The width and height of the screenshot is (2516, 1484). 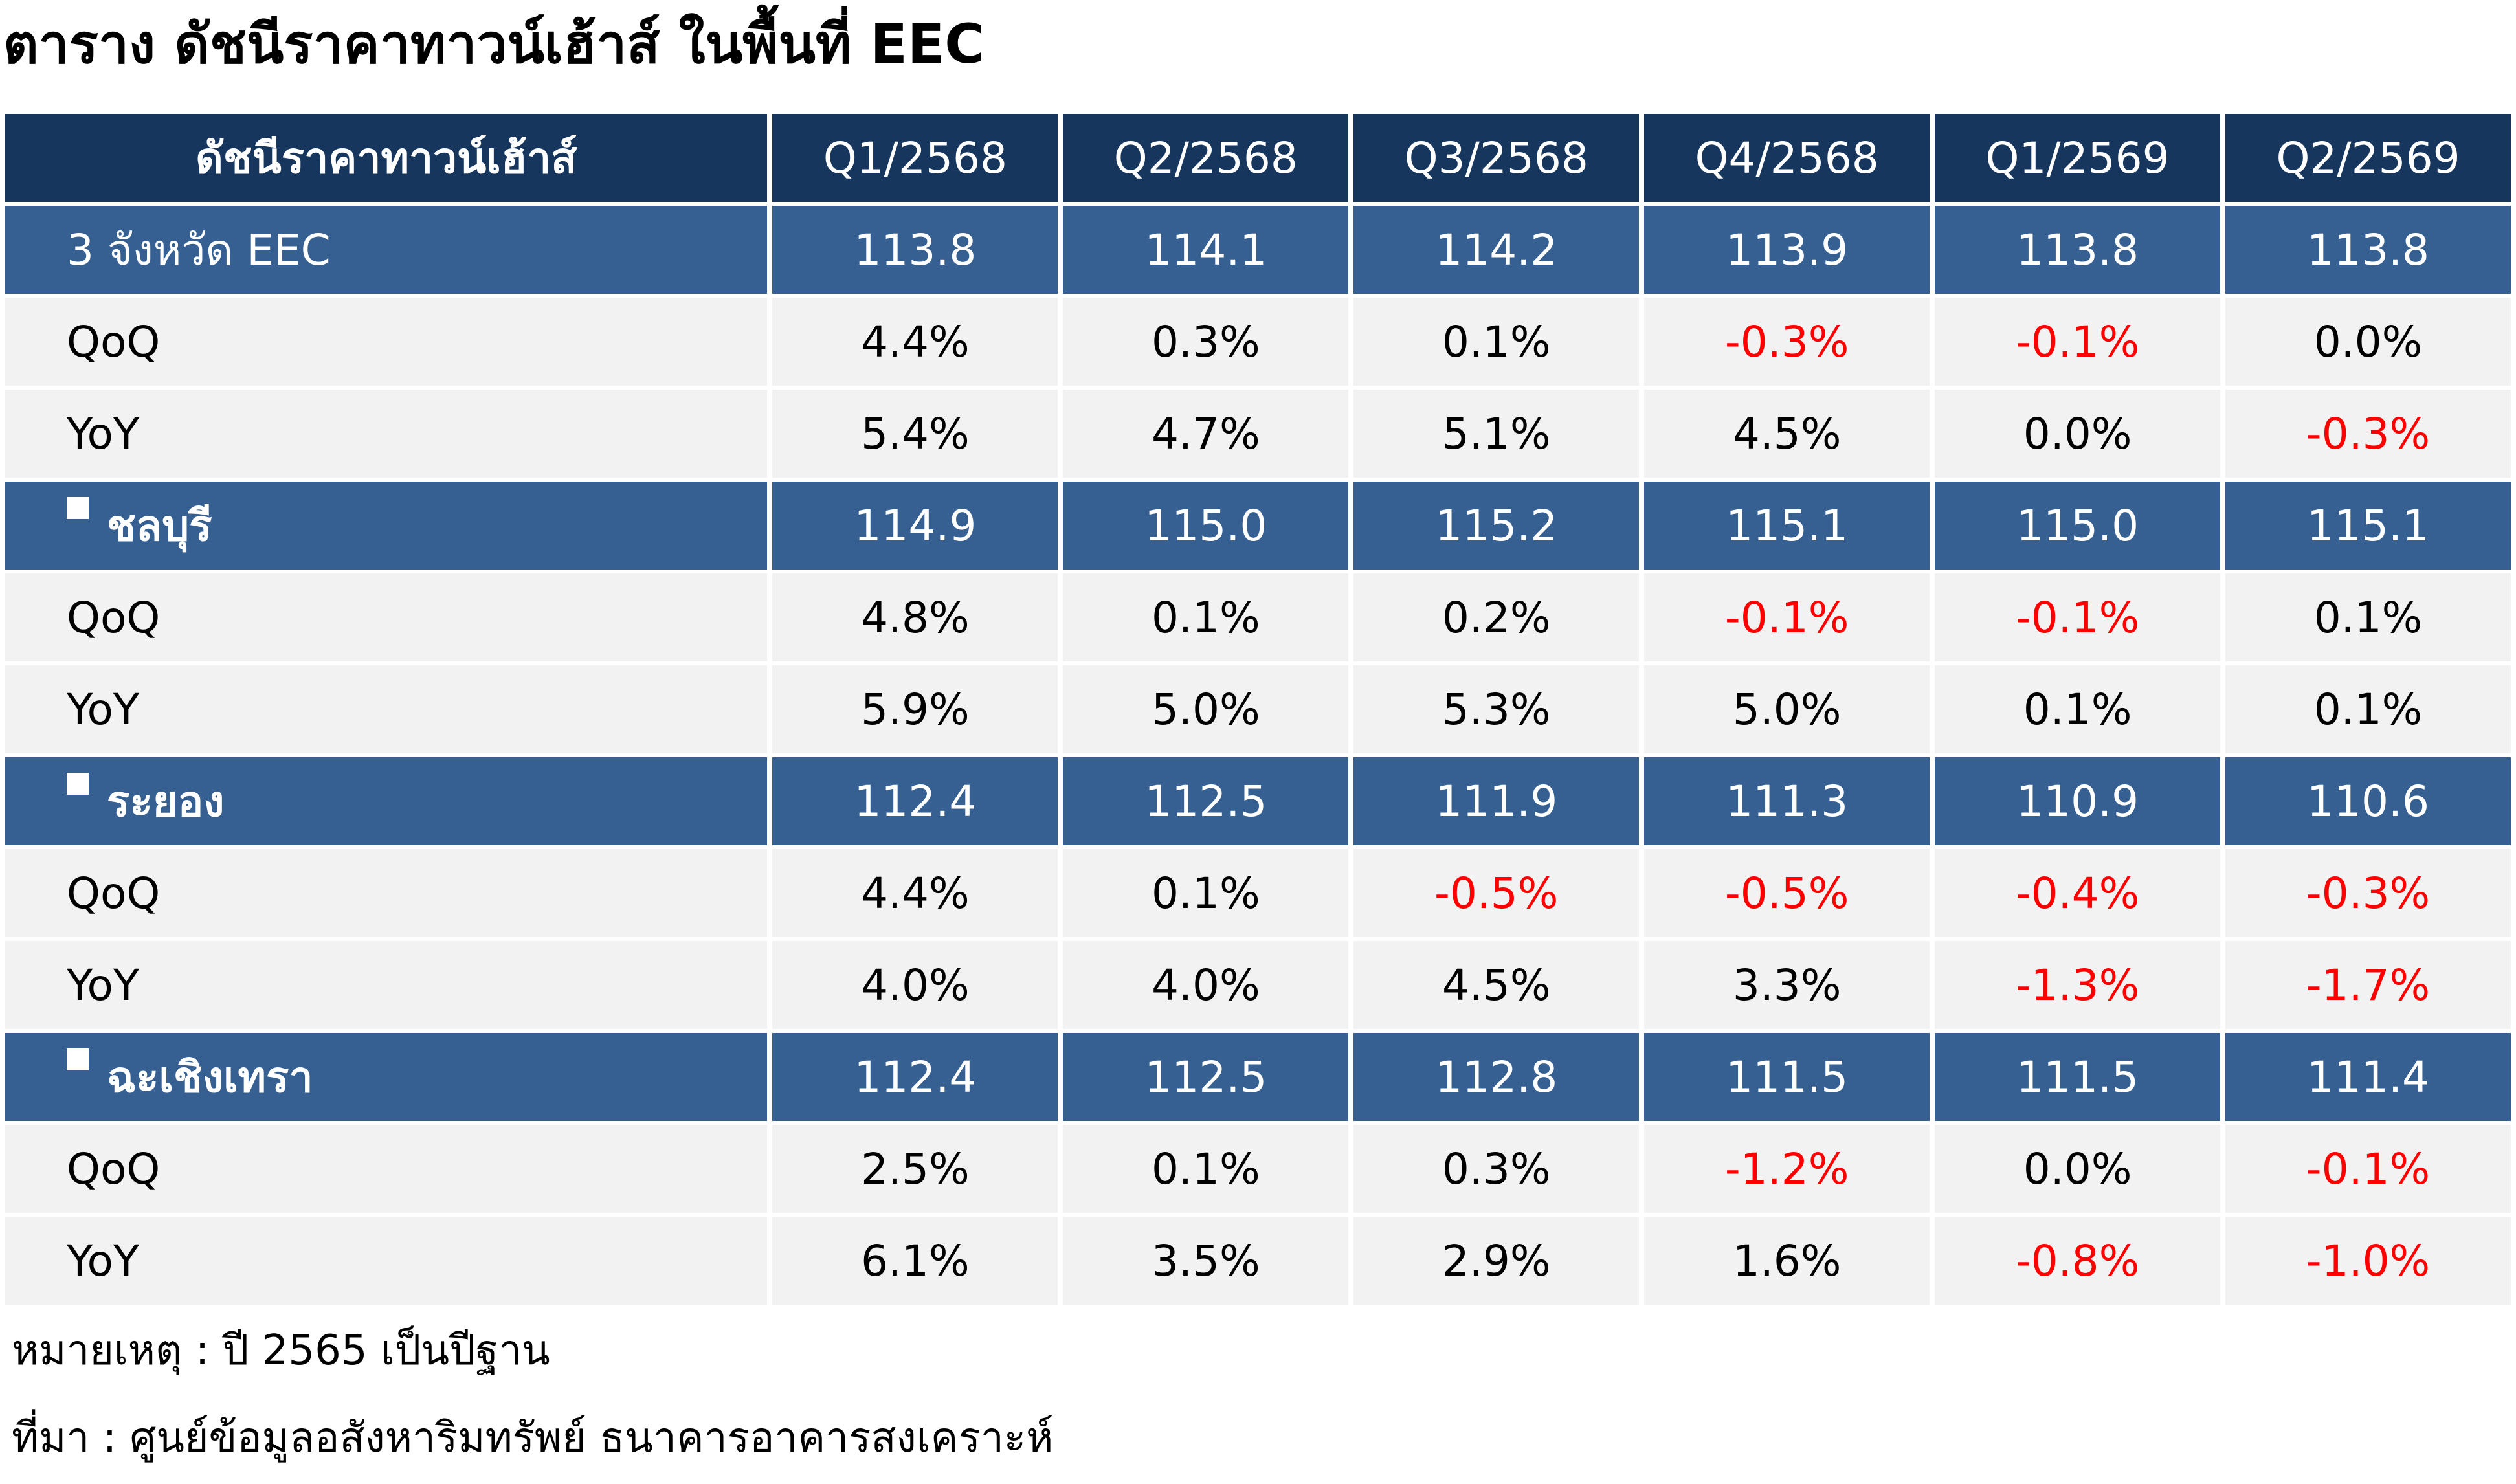 What do you see at coordinates (199, 250) in the screenshot?
I see `row-label: 3 จังหวัด EEC` at bounding box center [199, 250].